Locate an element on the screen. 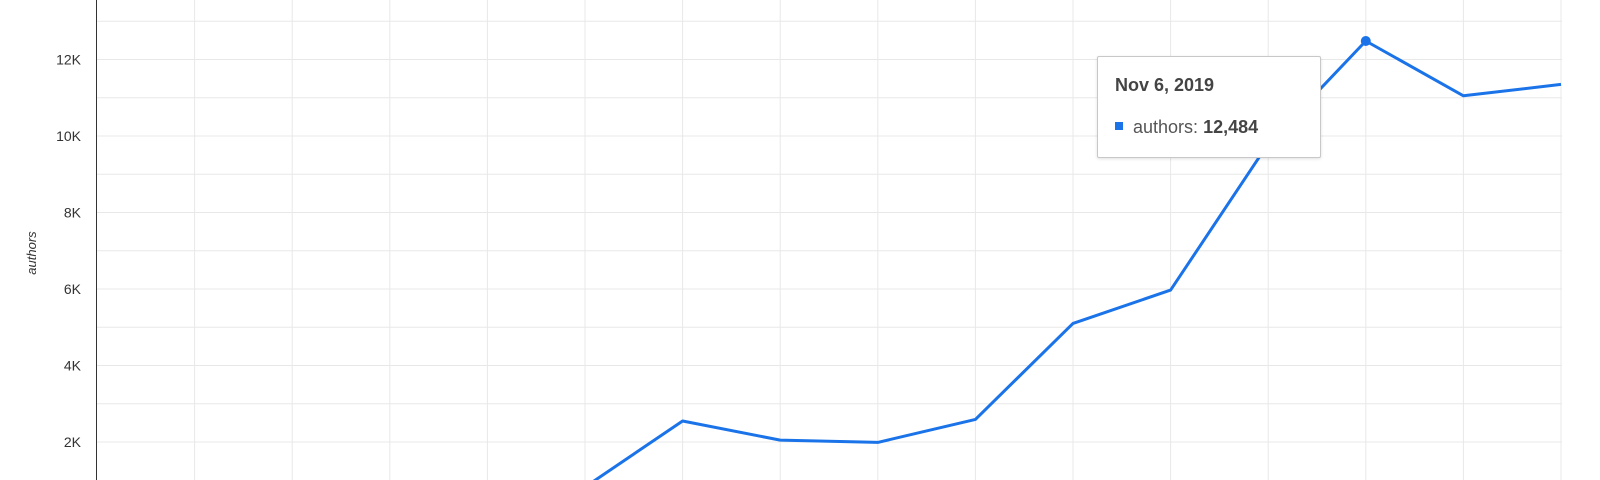  highlighted-data-point is located at coordinates (1365, 40).